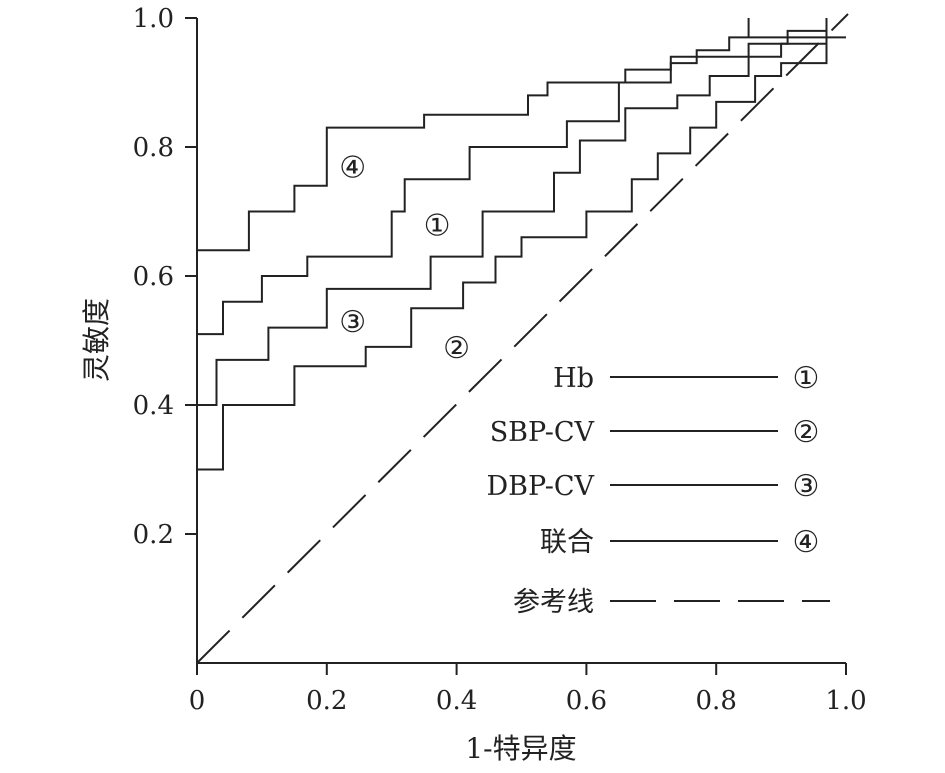 The width and height of the screenshot is (945, 773). What do you see at coordinates (352, 322) in the screenshot?
I see `series-marker-3: ③` at bounding box center [352, 322].